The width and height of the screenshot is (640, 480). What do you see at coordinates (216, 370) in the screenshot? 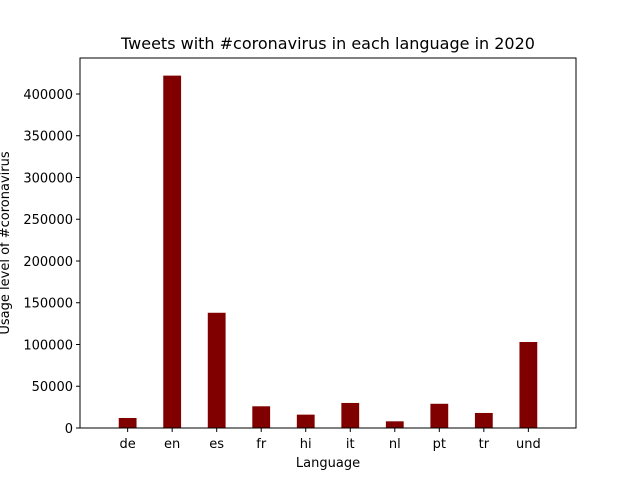
I see `bar-es` at bounding box center [216, 370].